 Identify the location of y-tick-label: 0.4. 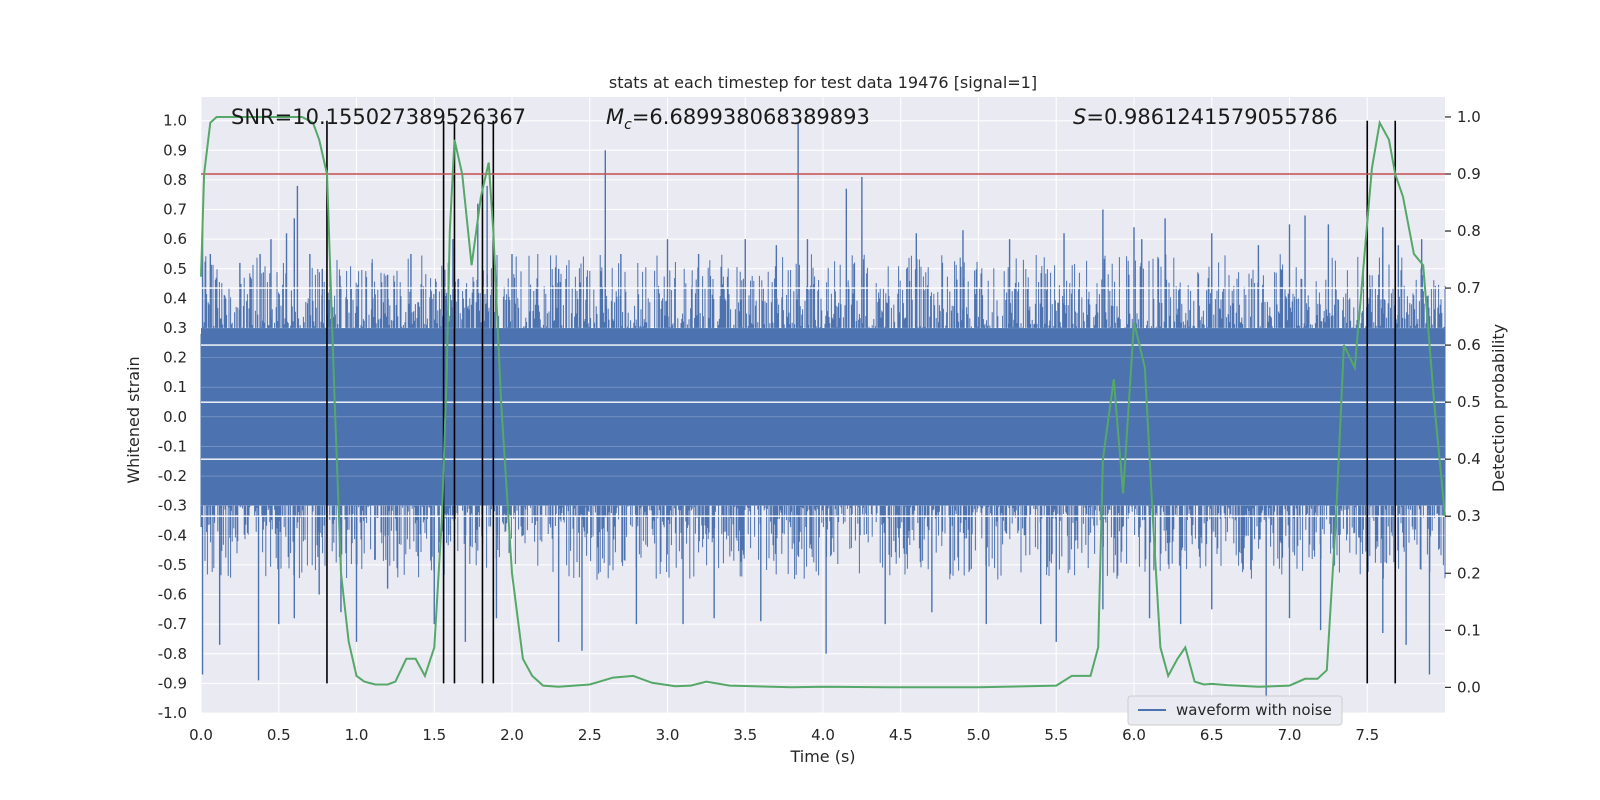
(175, 298).